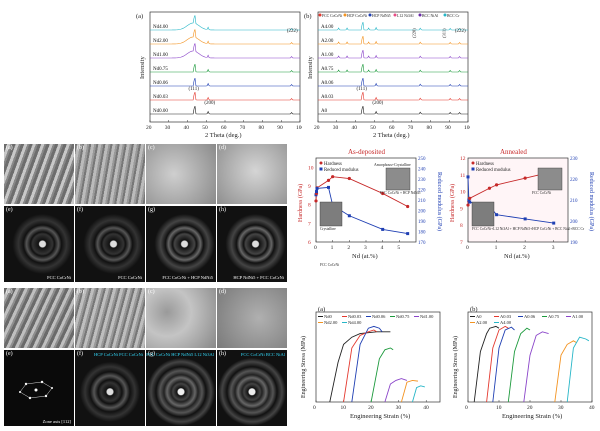 This screenshot has width=600, height=431. I want to click on xtick-label: 1, so click(332, 248).